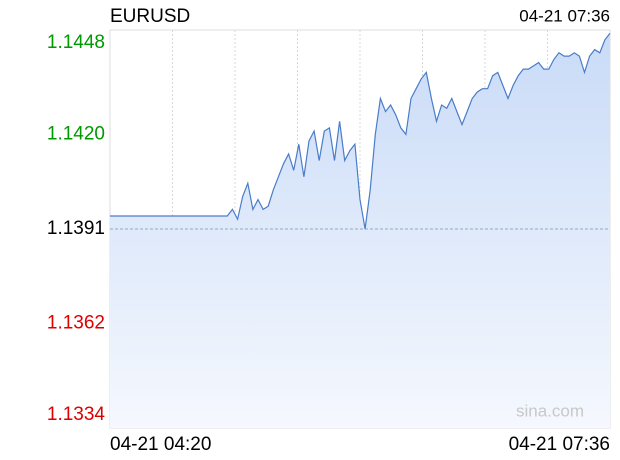 This screenshot has width=620, height=460. What do you see at coordinates (564, 15) in the screenshot?
I see `timestamp: 04-21 07:36` at bounding box center [564, 15].